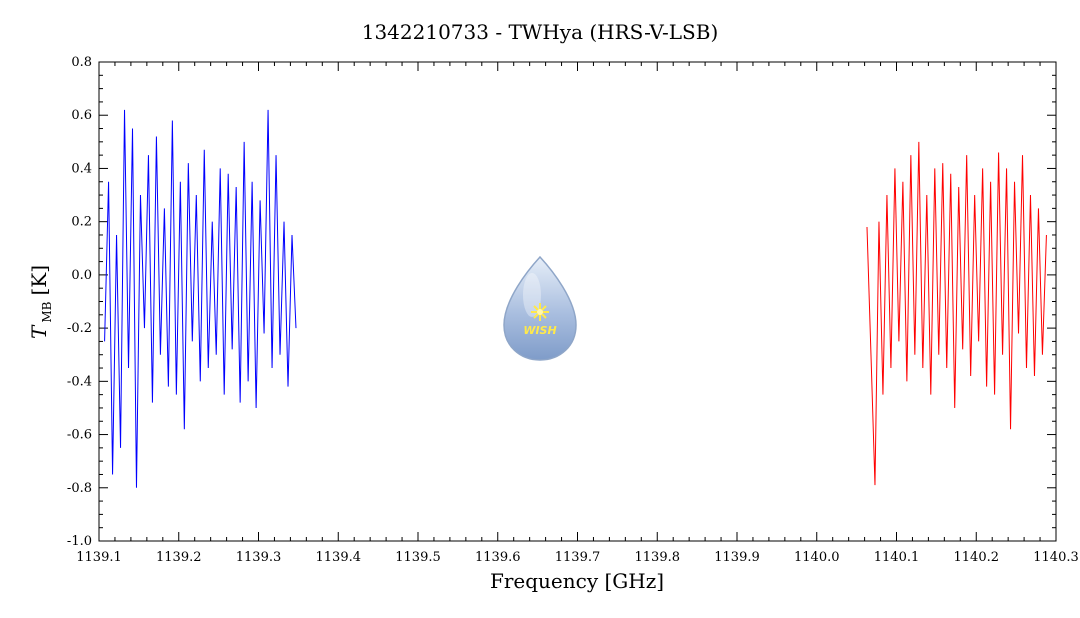 This screenshot has width=1080, height=618. Describe the element at coordinates (897, 557) in the screenshot. I see `x-tick-label: 1140.1` at that location.